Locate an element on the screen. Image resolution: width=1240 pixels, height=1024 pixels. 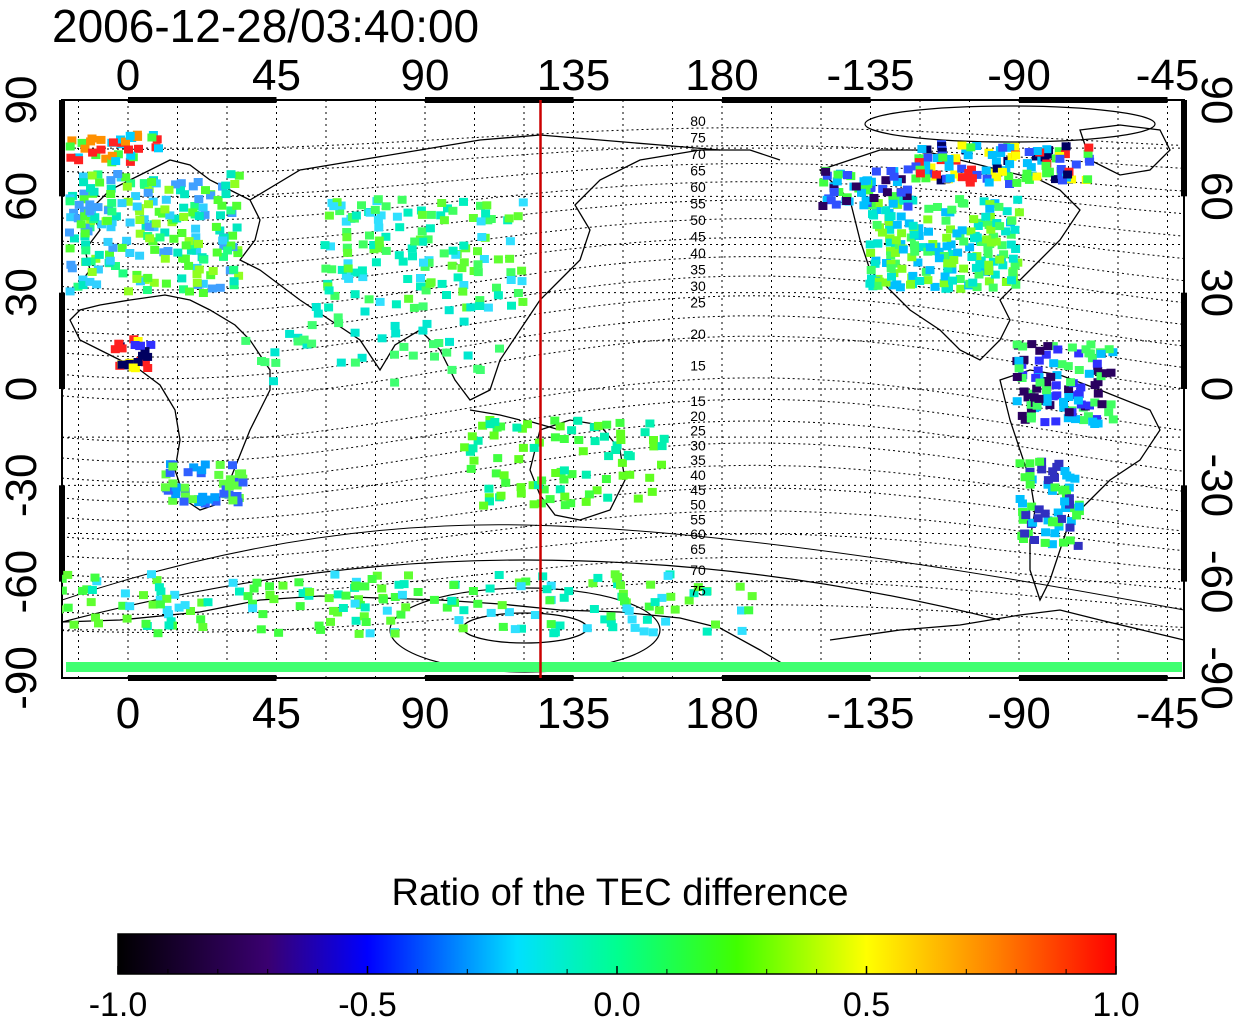
coast-siberia is located at coordinates (485, 167).